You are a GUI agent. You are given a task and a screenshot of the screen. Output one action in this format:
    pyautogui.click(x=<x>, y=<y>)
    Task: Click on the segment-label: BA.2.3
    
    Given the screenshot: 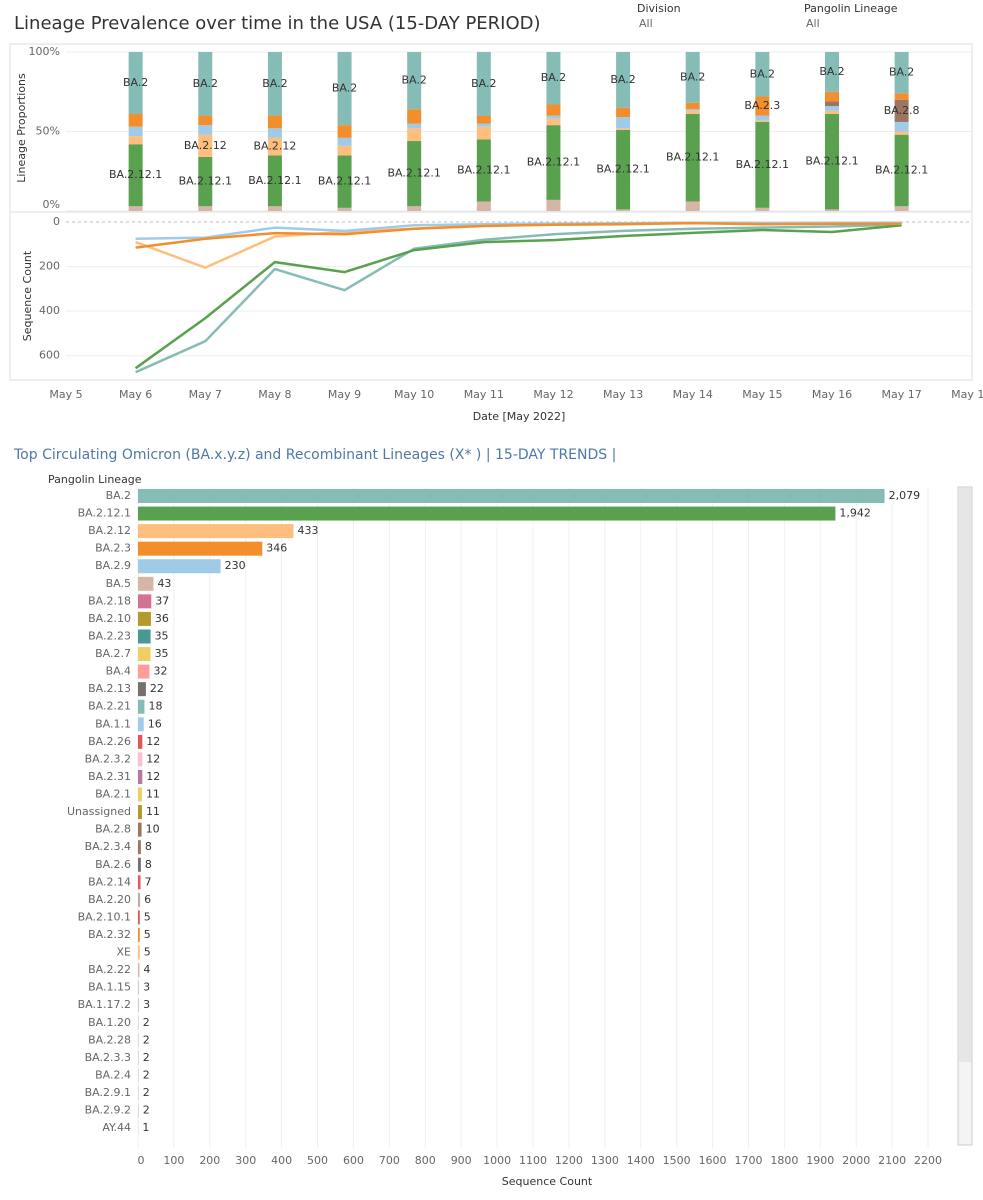 What is the action you would take?
    pyautogui.click(x=762, y=105)
    